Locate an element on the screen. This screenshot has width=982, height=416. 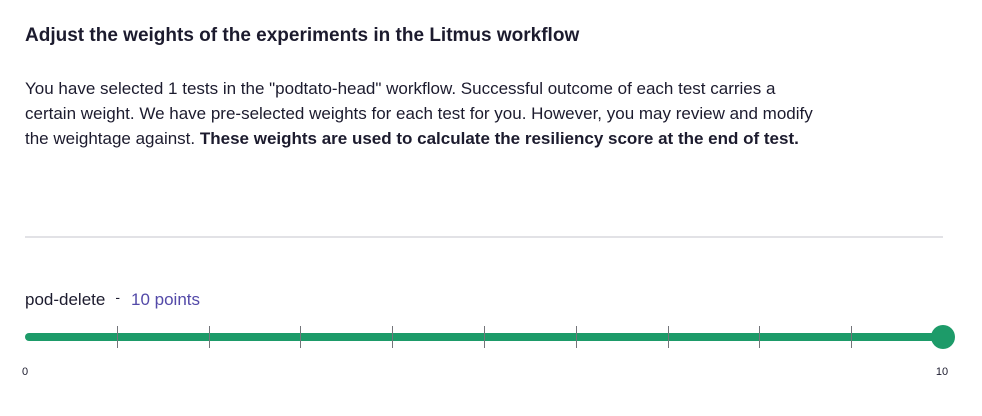
weight-slider is located at coordinates (490, 337).